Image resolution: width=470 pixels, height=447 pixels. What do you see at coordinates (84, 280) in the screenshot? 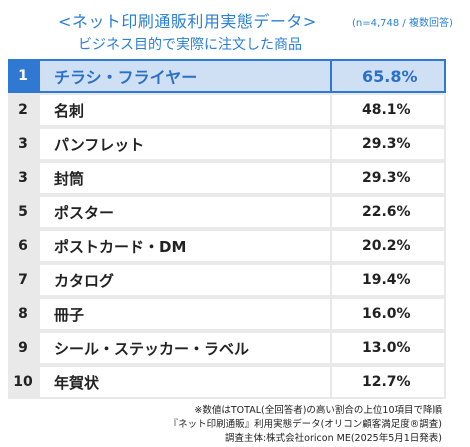
I see `item-label: カタログ` at bounding box center [84, 280].